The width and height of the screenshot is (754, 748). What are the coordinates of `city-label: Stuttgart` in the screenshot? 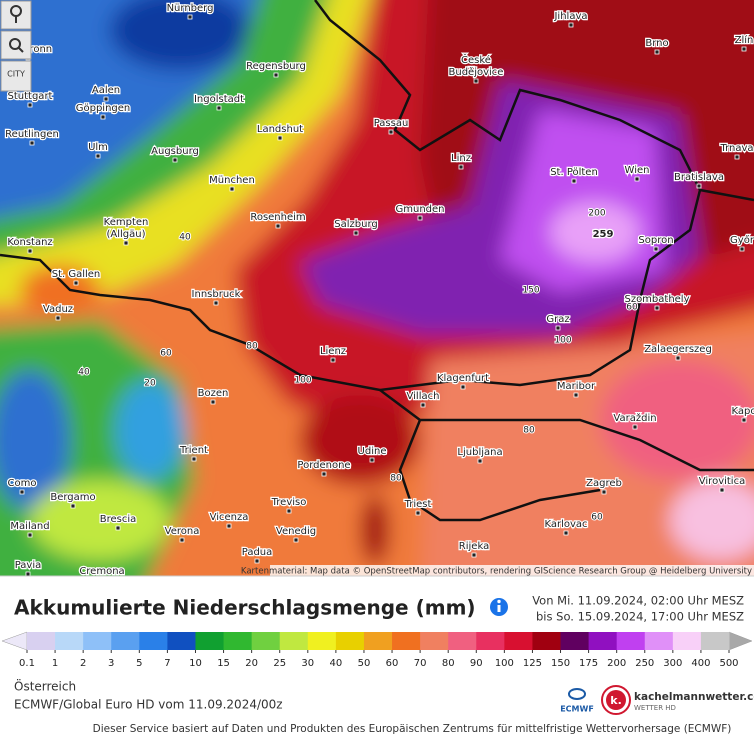 It's located at (30, 96).